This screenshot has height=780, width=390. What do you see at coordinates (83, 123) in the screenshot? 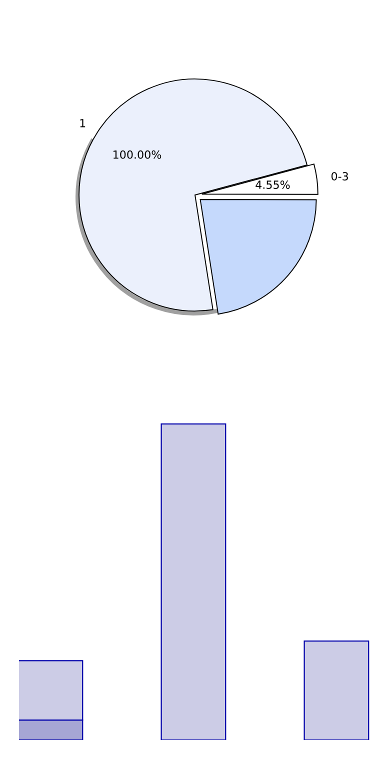
I see `slice-label: 1` at bounding box center [83, 123].